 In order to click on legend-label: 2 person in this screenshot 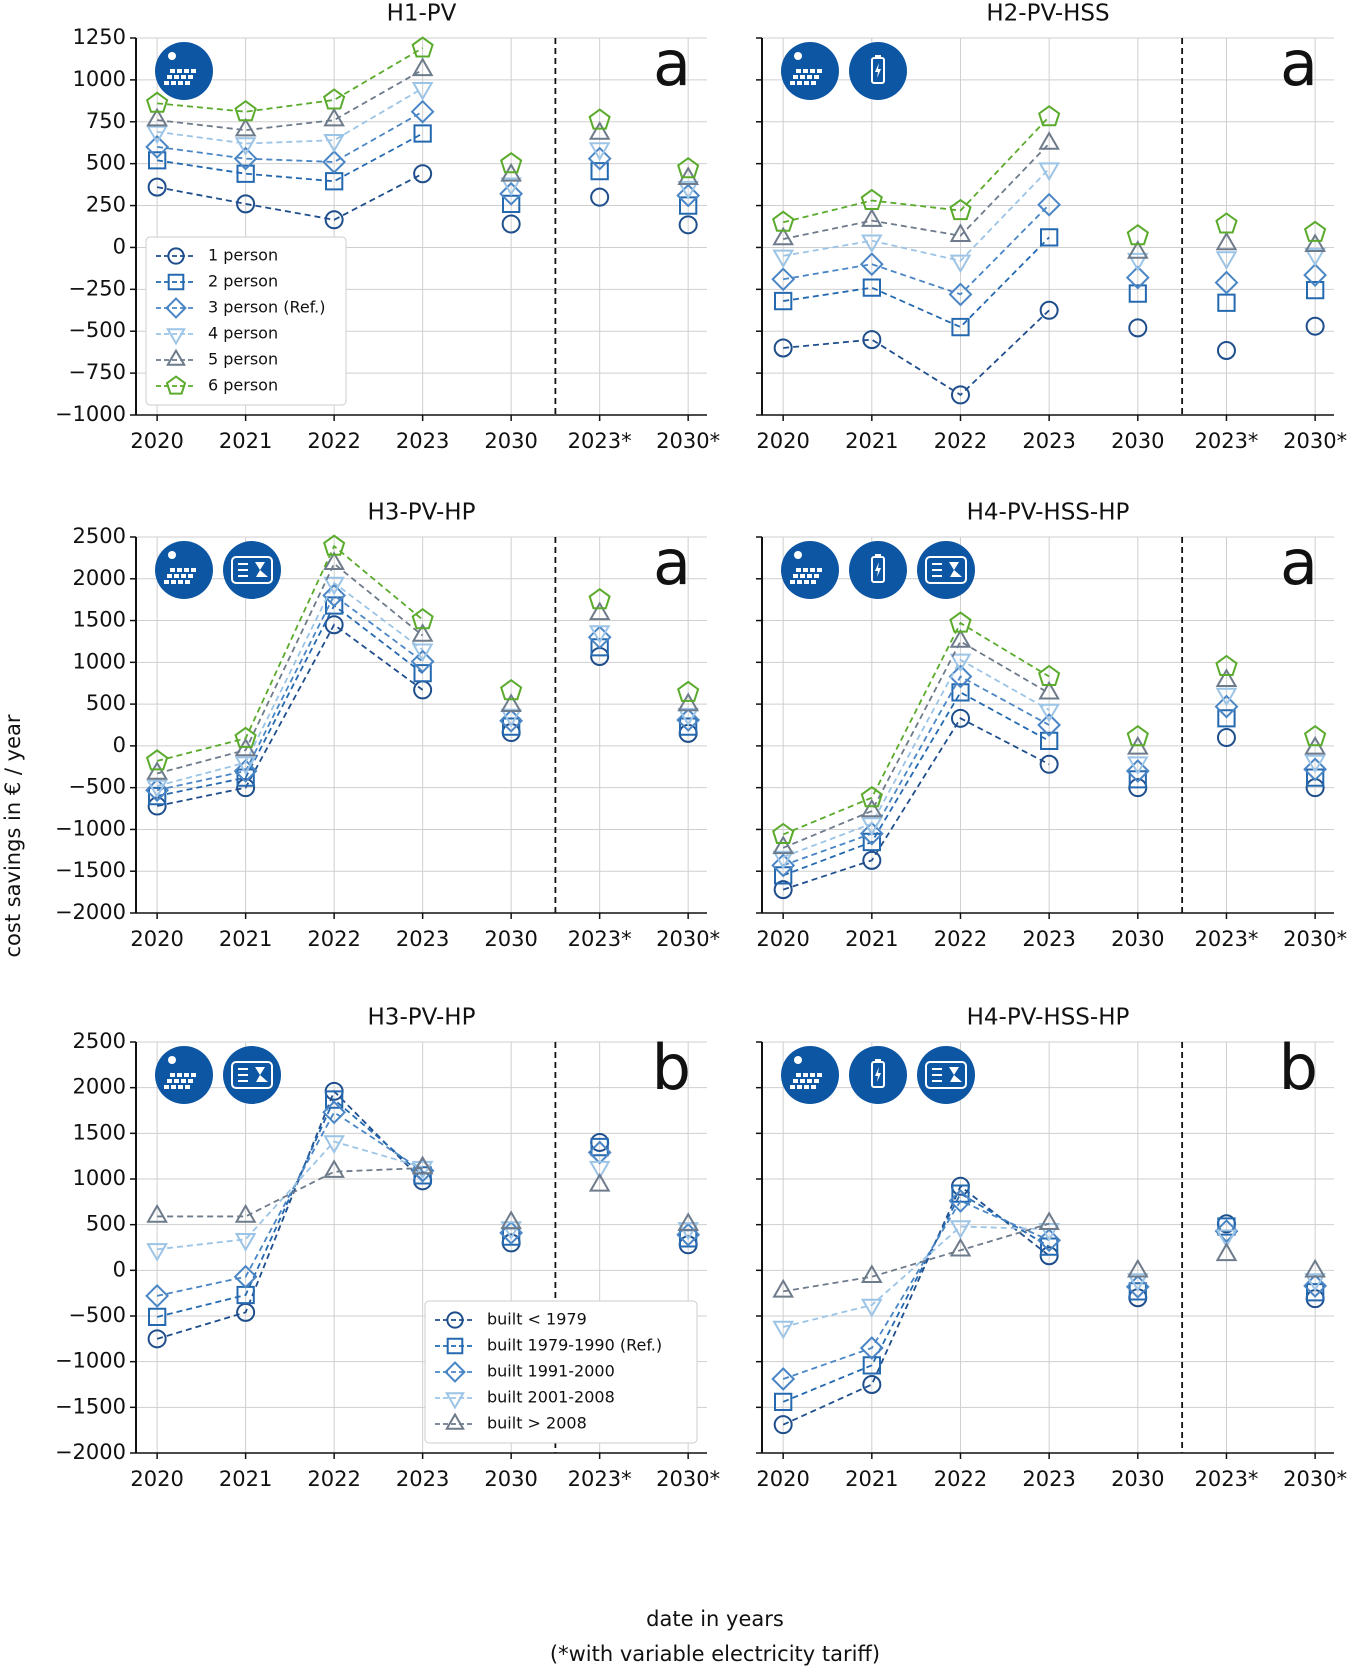, I will do `click(243, 281)`.